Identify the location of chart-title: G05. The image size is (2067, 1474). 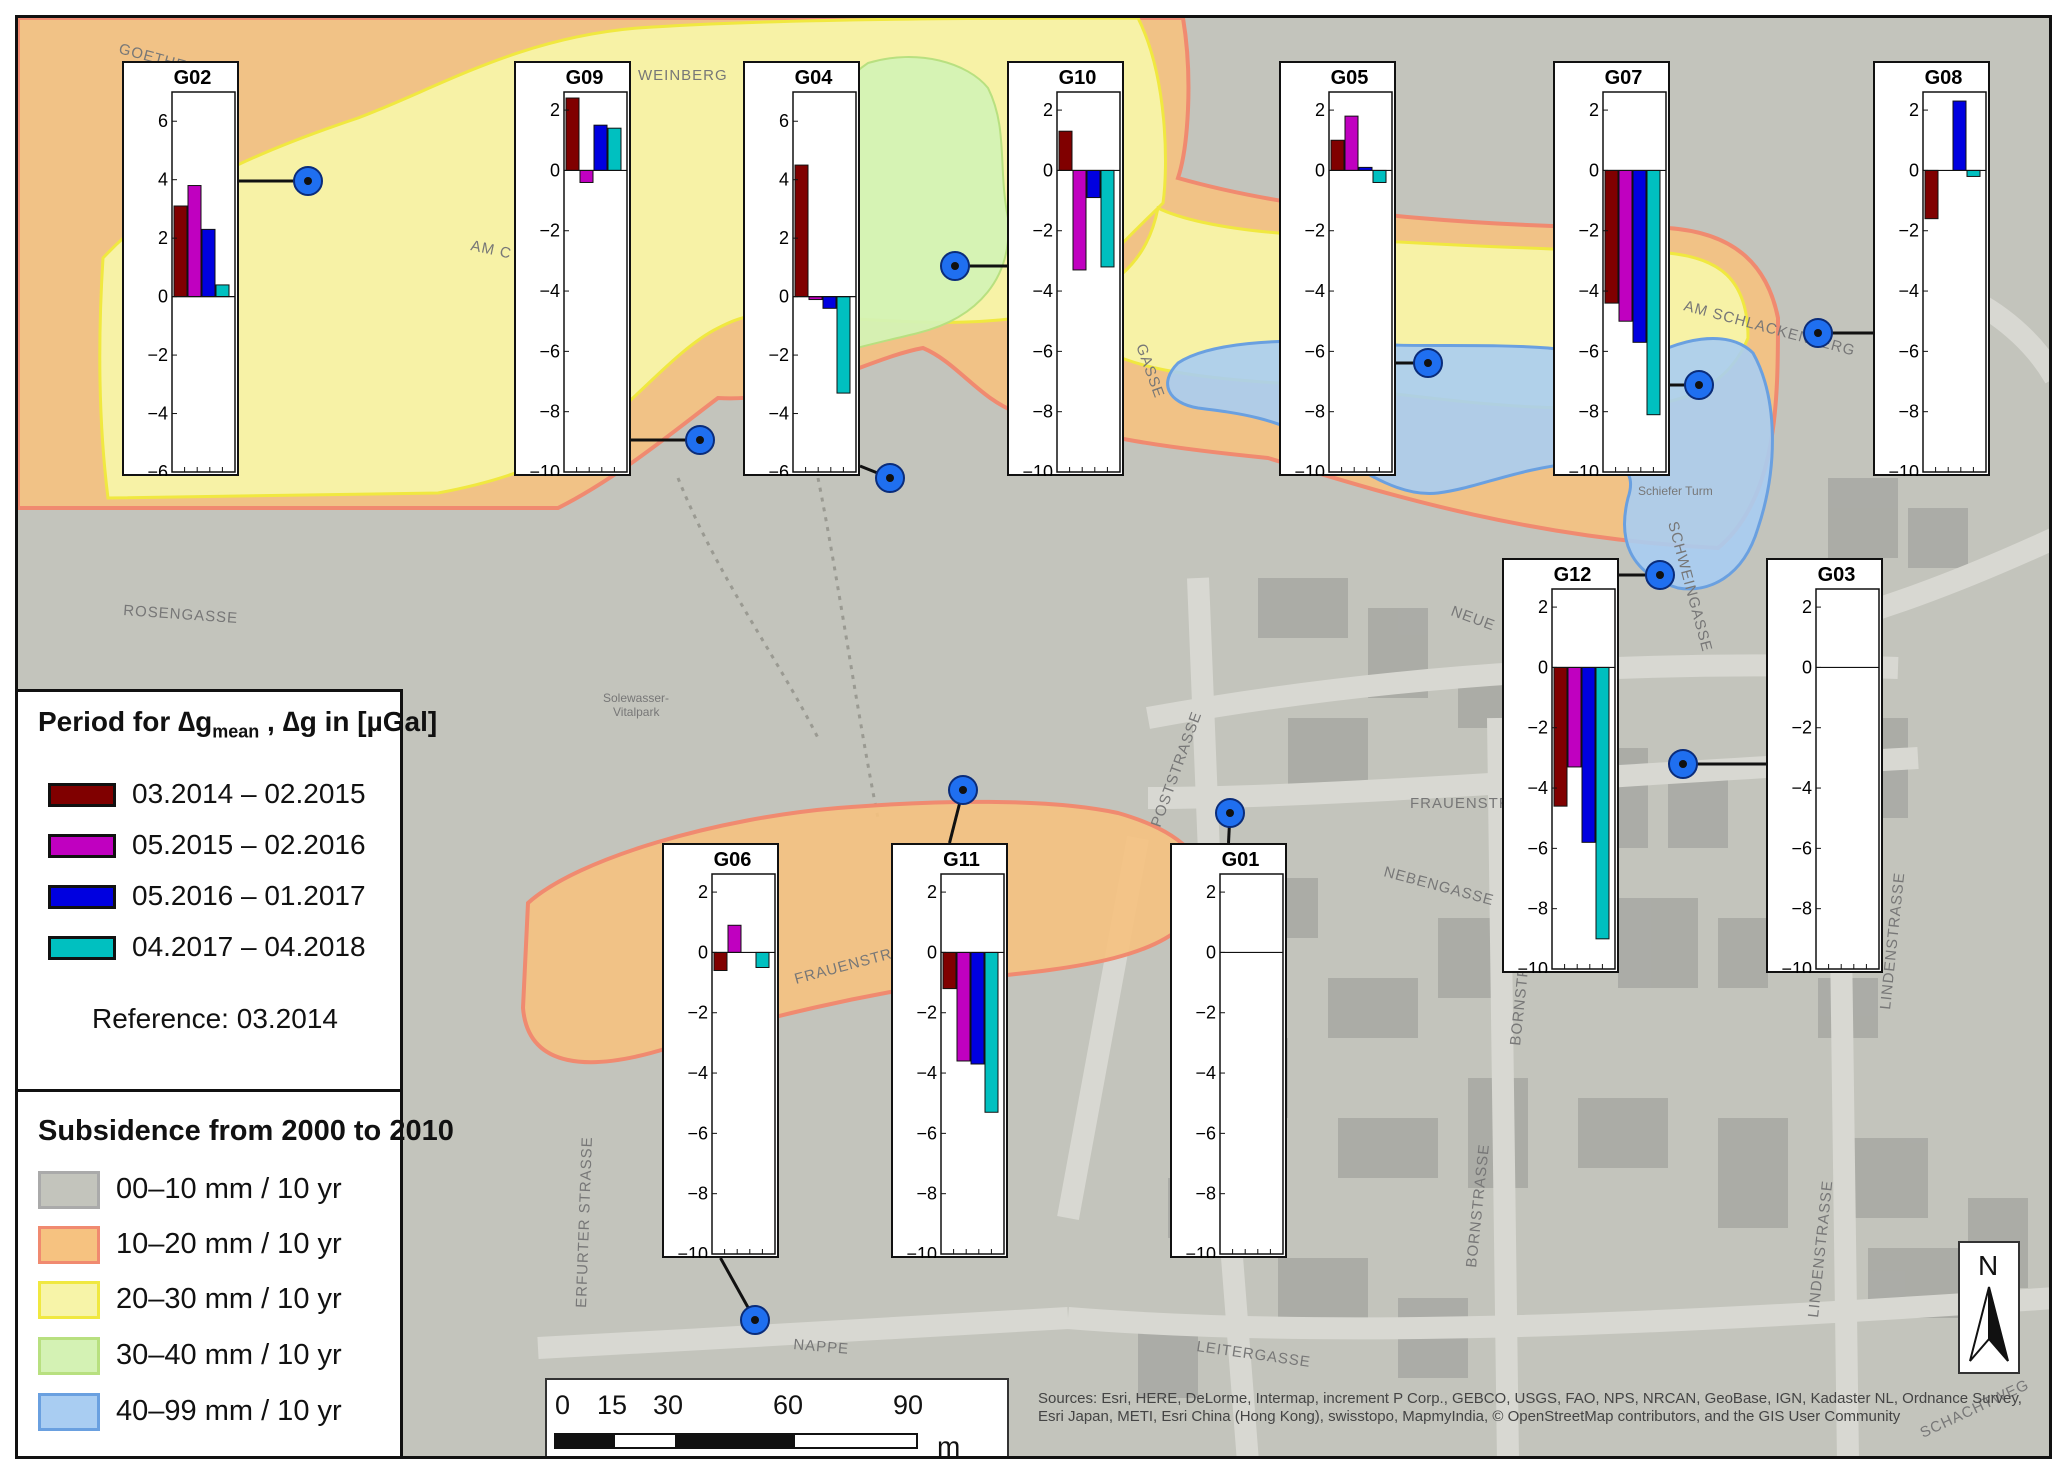
(1350, 78).